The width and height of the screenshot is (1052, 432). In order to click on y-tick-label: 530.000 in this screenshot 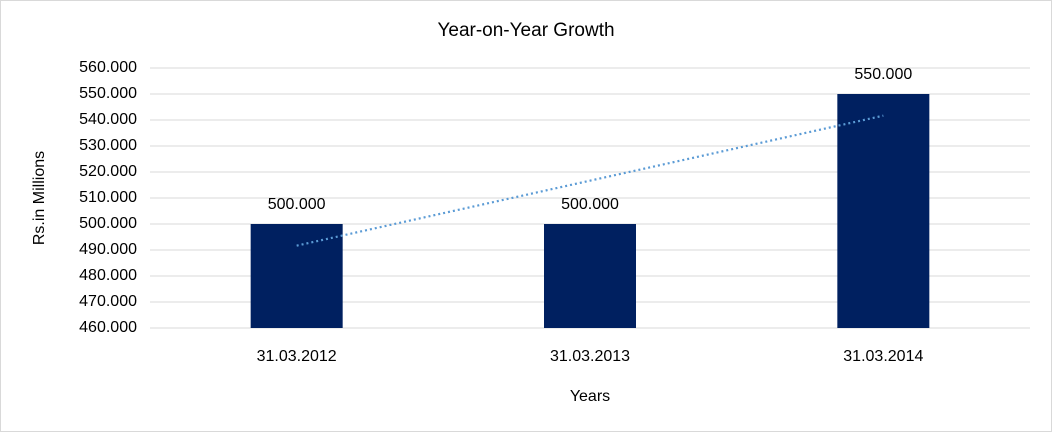, I will do `click(108, 145)`.